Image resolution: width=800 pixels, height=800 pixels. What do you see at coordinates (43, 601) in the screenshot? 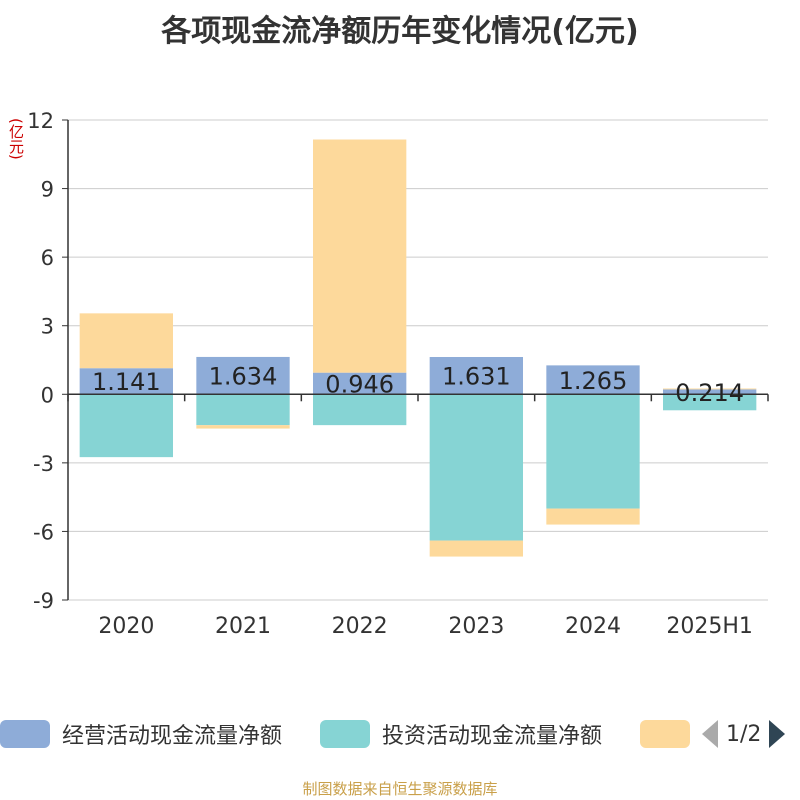
I see `y-tick-label: -9` at bounding box center [43, 601].